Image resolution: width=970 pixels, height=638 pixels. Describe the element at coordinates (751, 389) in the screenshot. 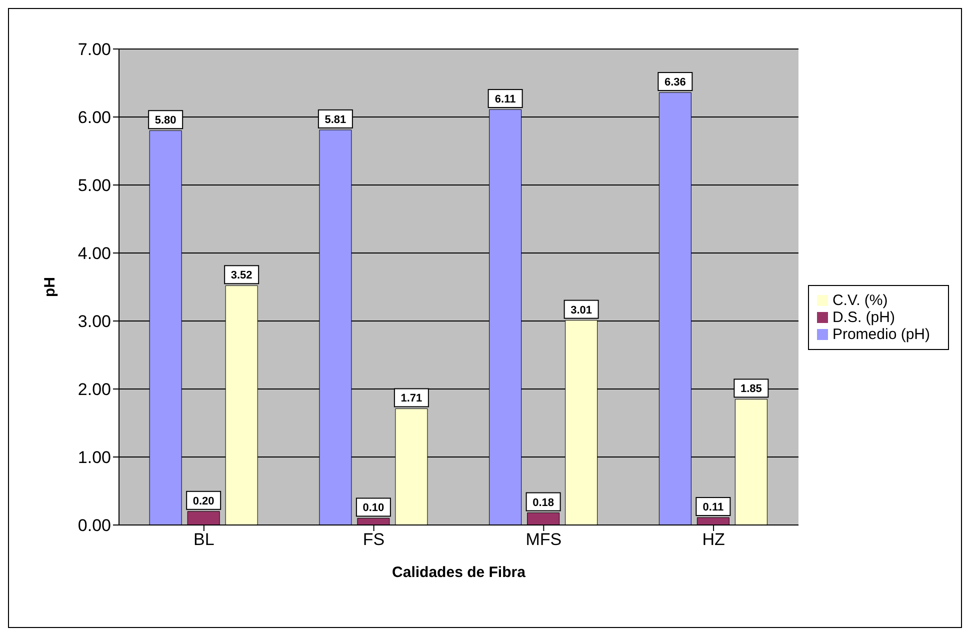

I see `data-label: 1.85` at that location.